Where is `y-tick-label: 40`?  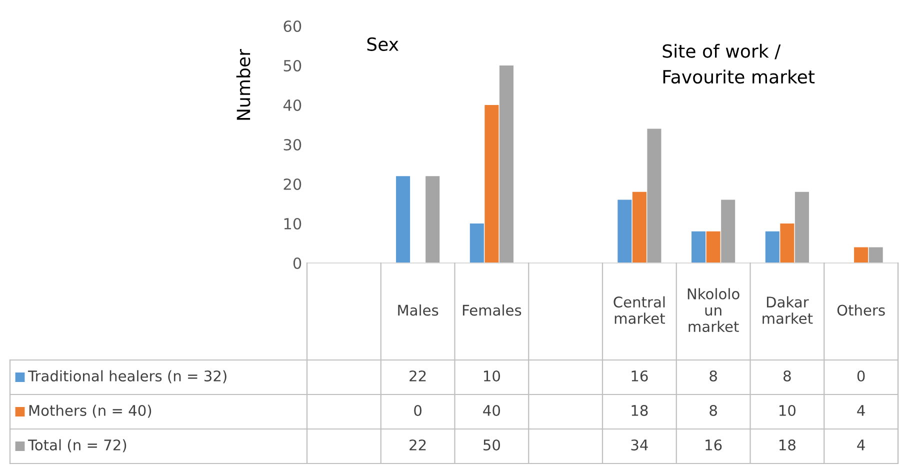 y-tick-label: 40 is located at coordinates (292, 105).